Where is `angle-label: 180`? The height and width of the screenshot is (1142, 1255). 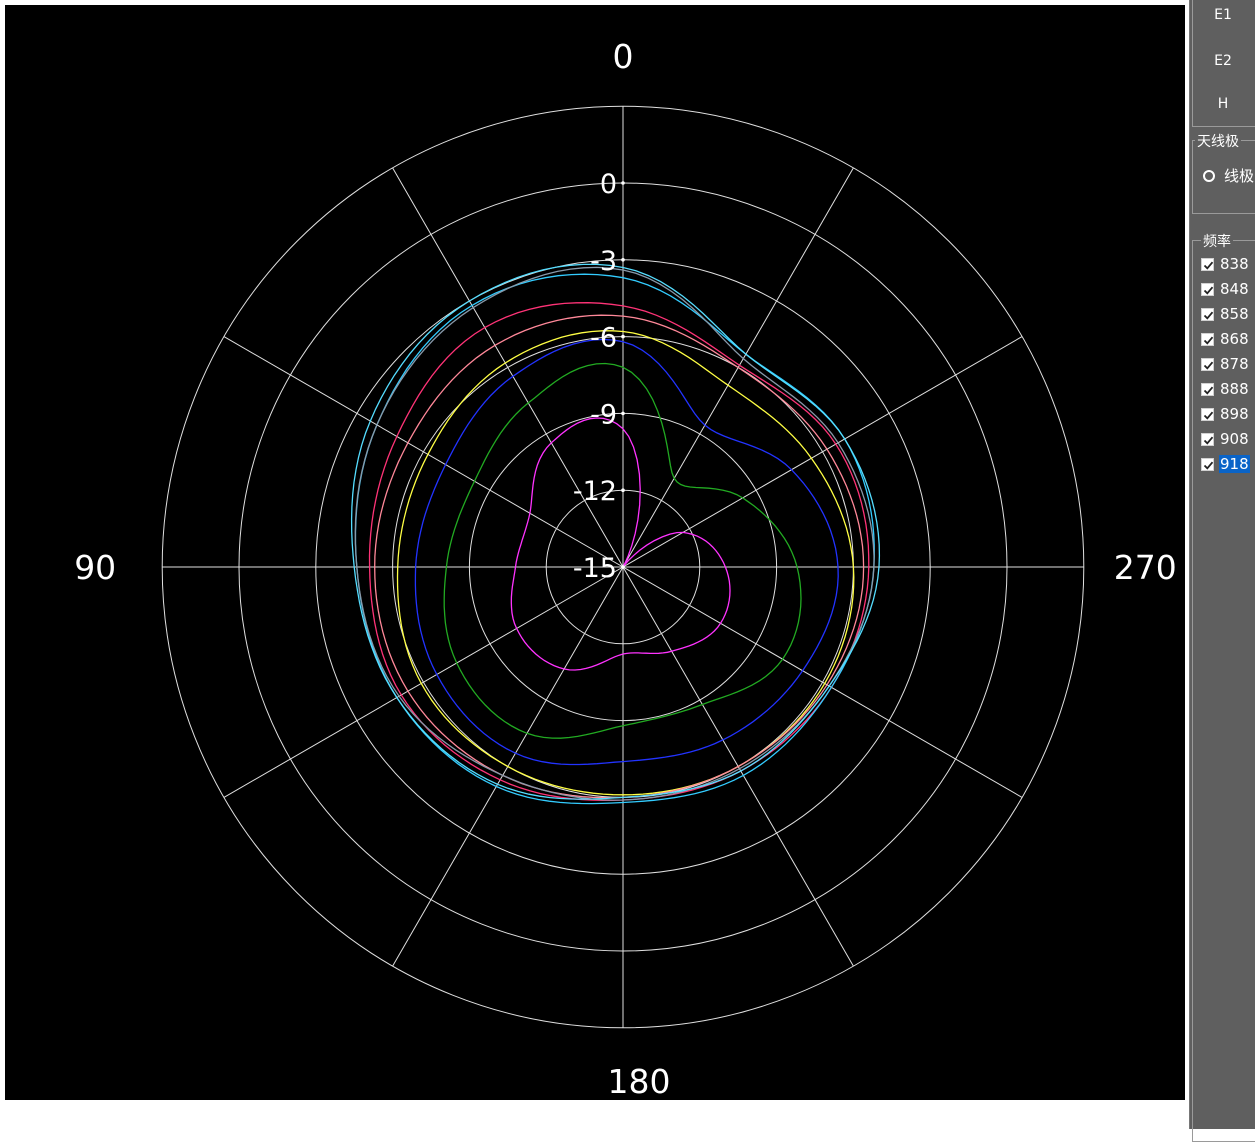 angle-label: 180 is located at coordinates (639, 1081).